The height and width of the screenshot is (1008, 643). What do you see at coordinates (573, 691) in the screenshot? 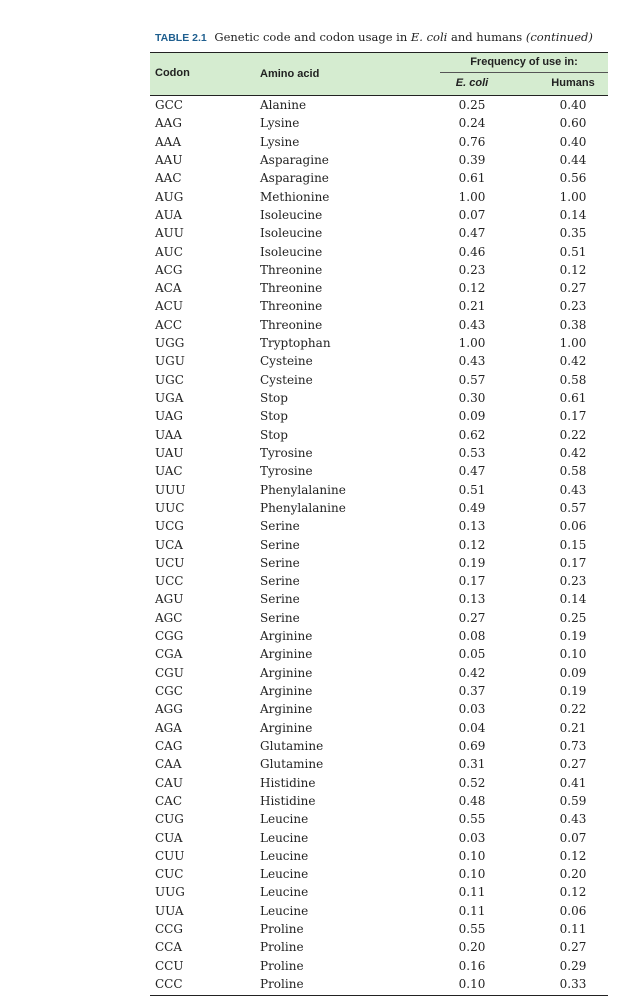
I see `human-frequency-cell: 0.19` at bounding box center [573, 691].